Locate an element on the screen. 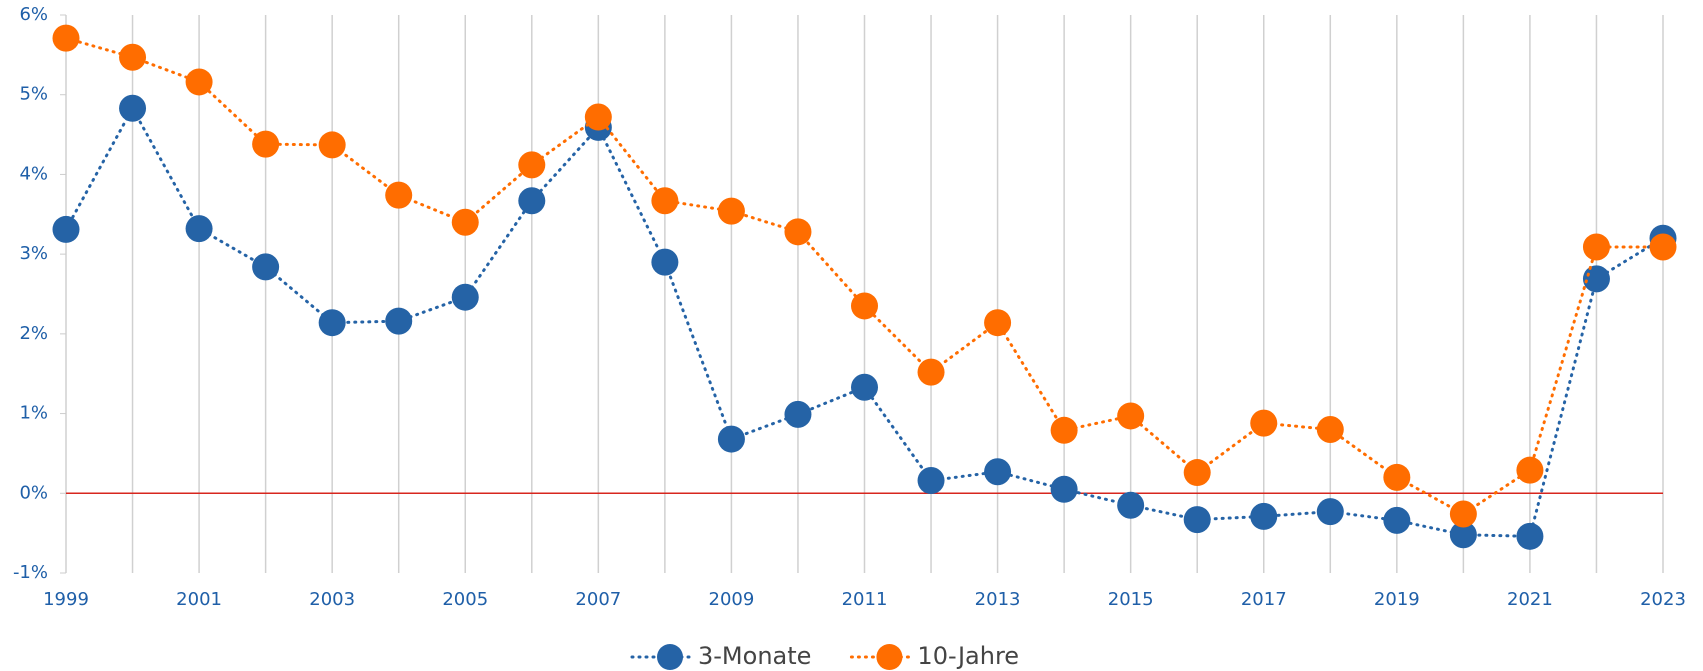 Image resolution: width=1703 pixels, height=671 pixels. y-tick-label: 6% is located at coordinates (33, 14).